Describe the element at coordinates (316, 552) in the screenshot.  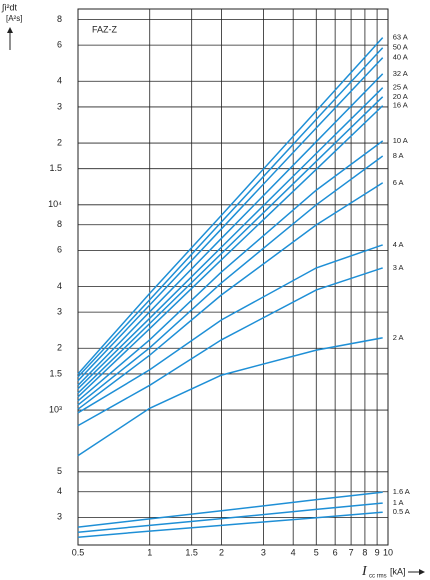
I see `x-tick-label: 5` at that location.